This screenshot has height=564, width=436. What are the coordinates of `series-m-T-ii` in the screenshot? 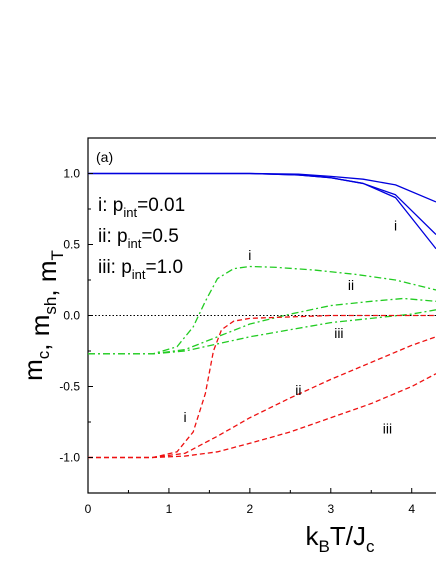 It's located at (262, 326).